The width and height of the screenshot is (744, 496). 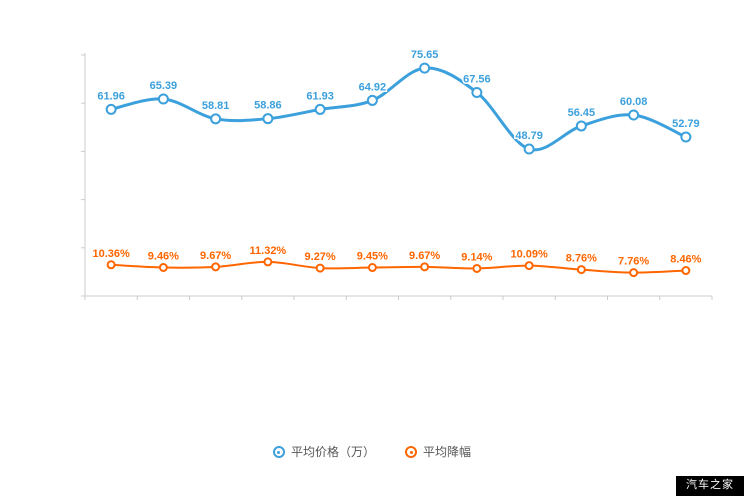 What do you see at coordinates (372, 257) in the screenshot?
I see `discount-value-label: 9.45%` at bounding box center [372, 257].